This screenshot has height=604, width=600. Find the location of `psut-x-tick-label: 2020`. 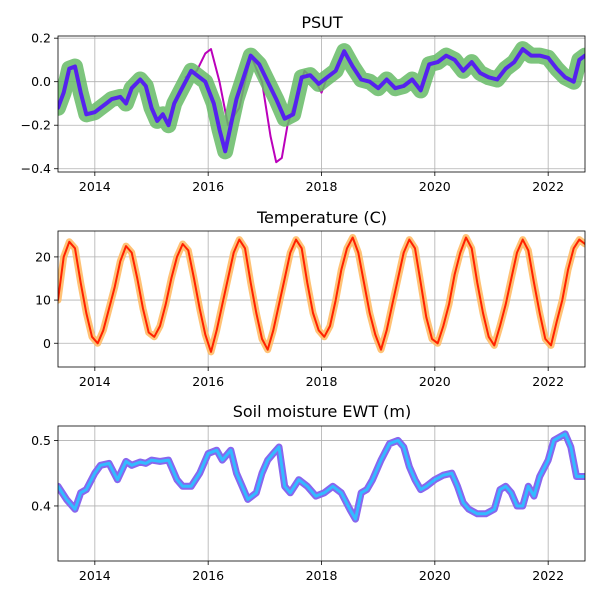

psut-x-tick-label: 2020 is located at coordinates (435, 186).